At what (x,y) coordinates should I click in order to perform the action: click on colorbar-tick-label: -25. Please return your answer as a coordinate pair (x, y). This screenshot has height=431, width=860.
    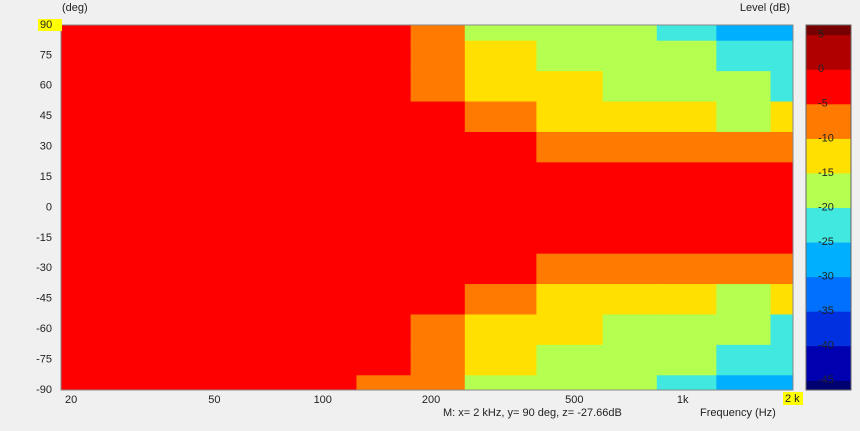
    Looking at the image, I should click on (826, 242).